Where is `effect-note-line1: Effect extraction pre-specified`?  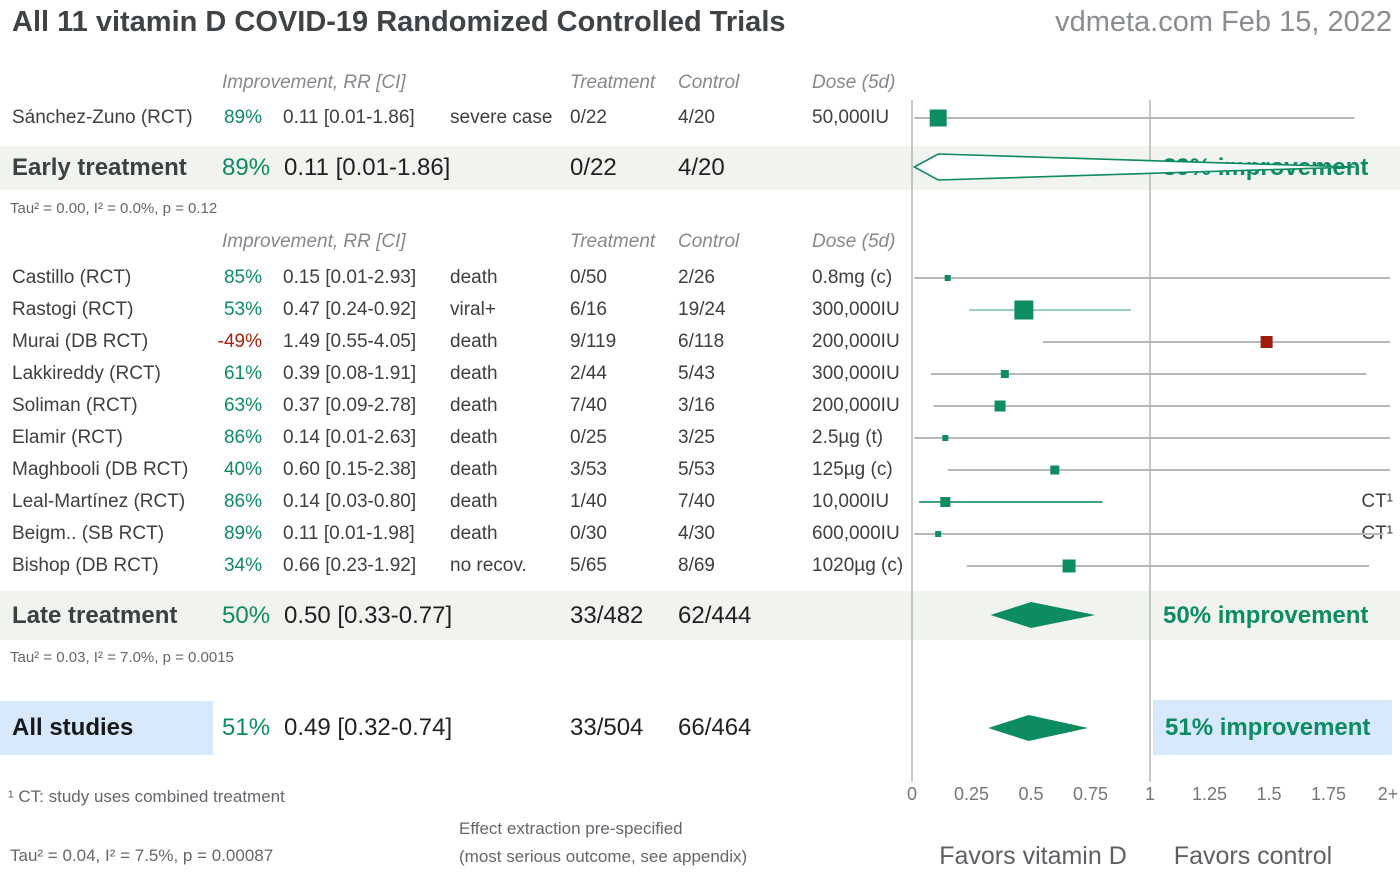 effect-note-line1: Effect extraction pre-specified is located at coordinates (571, 828).